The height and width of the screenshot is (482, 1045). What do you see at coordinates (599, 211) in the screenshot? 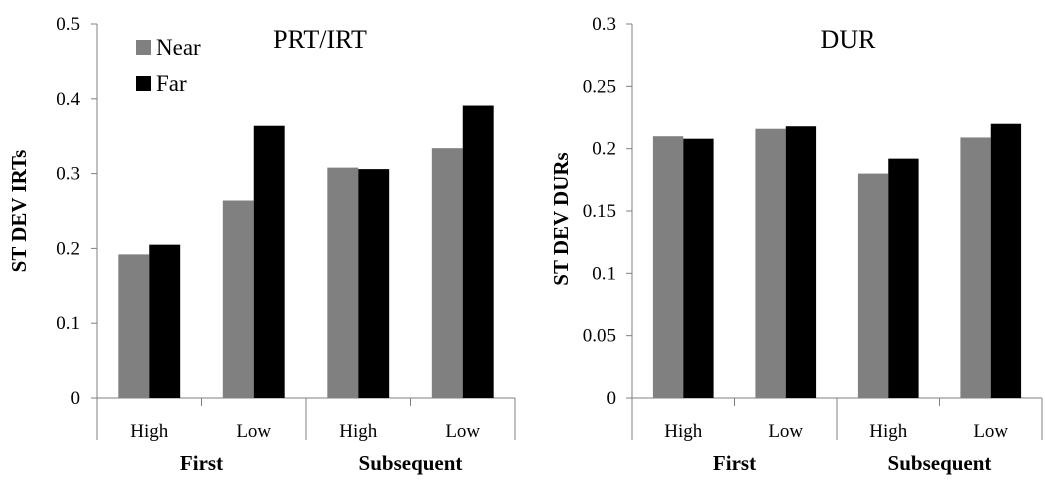
I see `y-tick-label: 0.15` at bounding box center [599, 211].